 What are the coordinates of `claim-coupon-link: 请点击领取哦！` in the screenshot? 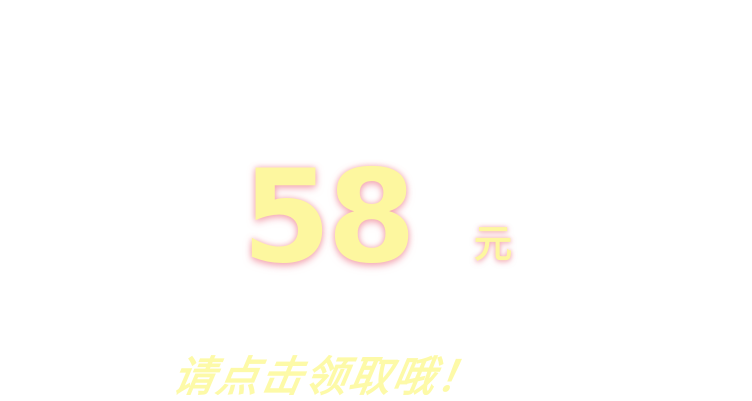 It's located at (327, 376).